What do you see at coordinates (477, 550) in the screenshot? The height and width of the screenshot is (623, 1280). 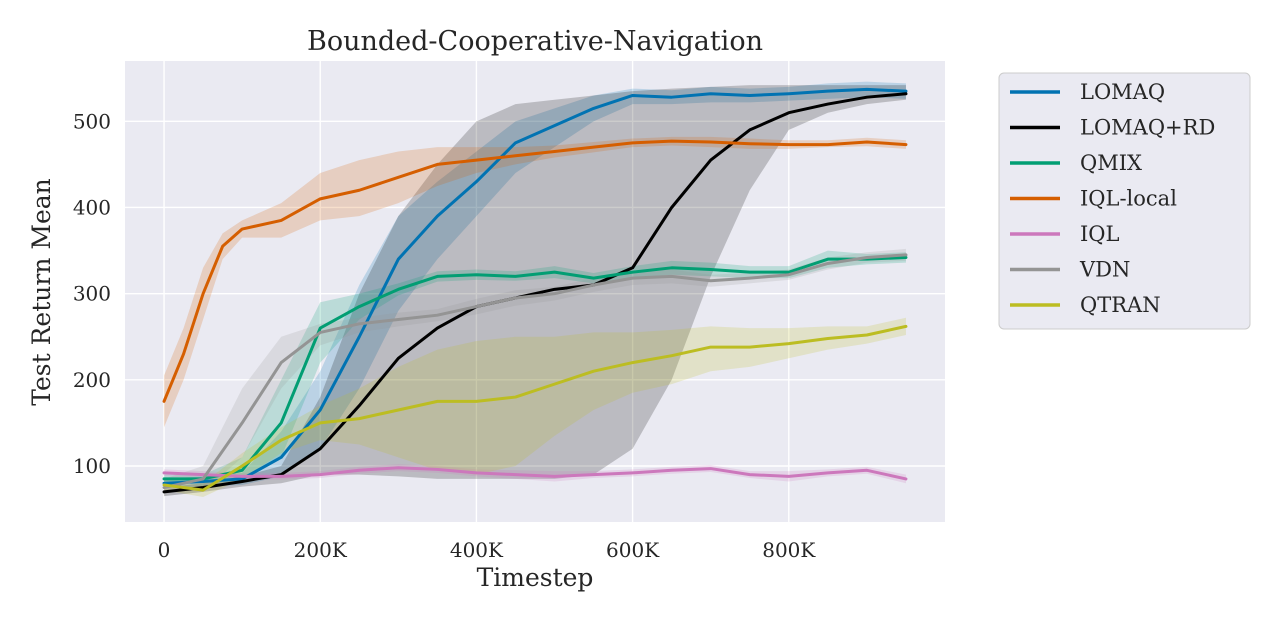 I see `x-tick-label: 400K` at bounding box center [477, 550].